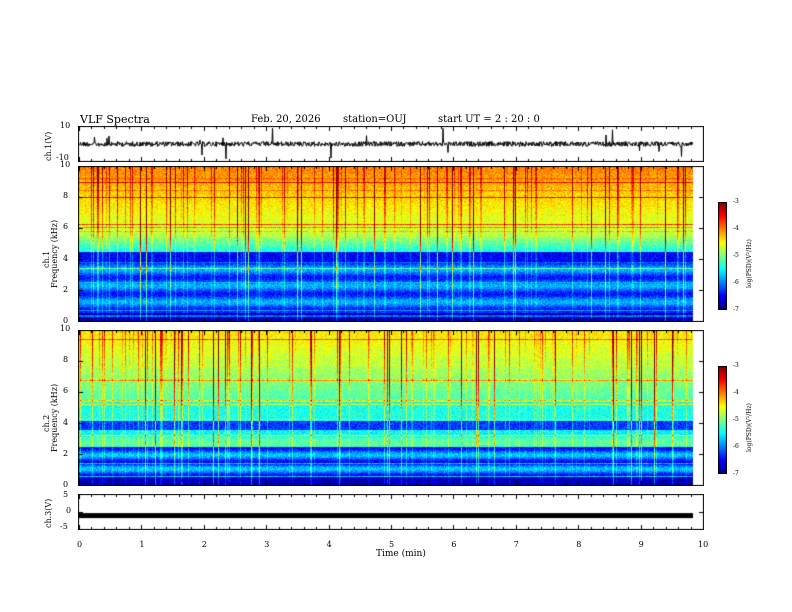 This screenshot has width=792, height=612. What do you see at coordinates (579, 544) in the screenshot?
I see `x-tick-label: 8` at bounding box center [579, 544].